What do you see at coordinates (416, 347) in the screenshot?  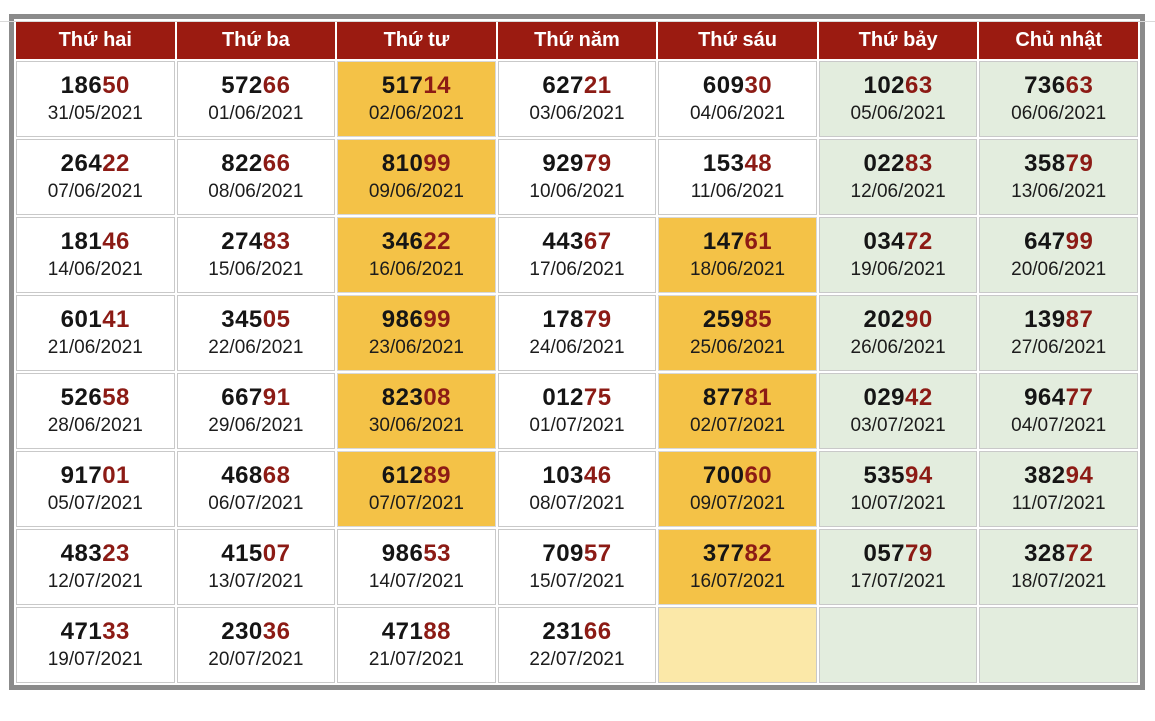 I see `result-date: 23/06/2021` at bounding box center [416, 347].